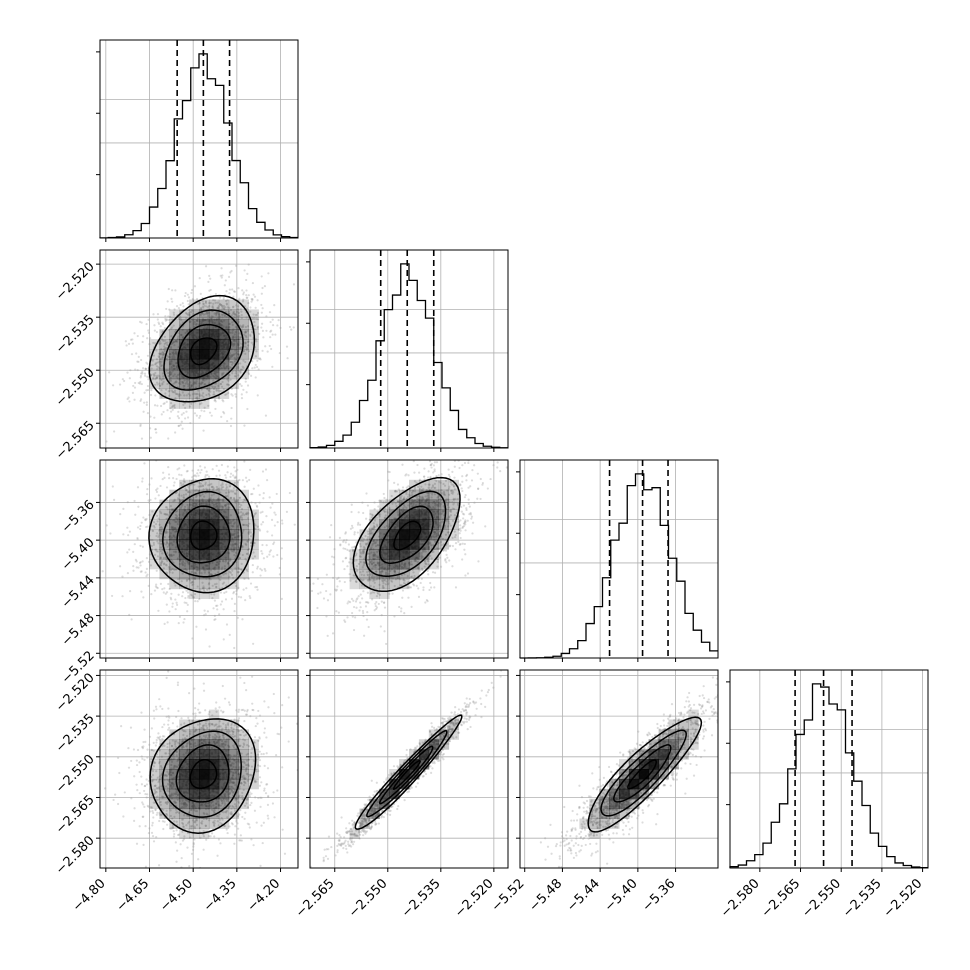 The width and height of the screenshot is (970, 970). Describe the element at coordinates (75, 281) in the screenshot. I see `y-tick-label: −2.520` at that location.